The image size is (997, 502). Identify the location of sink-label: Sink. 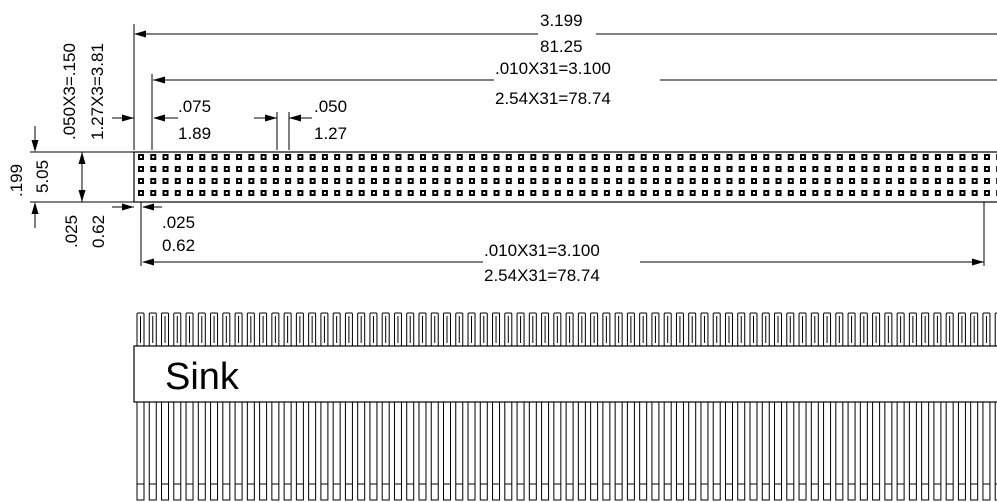
(202, 377).